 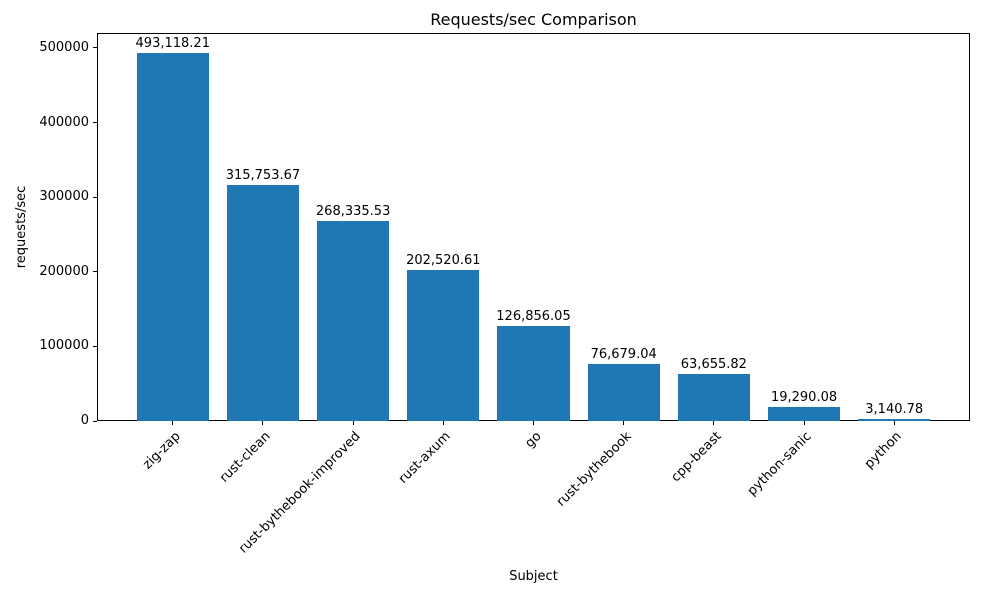 What do you see at coordinates (804, 397) in the screenshot?
I see `bar-value-label: 19,290.08` at bounding box center [804, 397].